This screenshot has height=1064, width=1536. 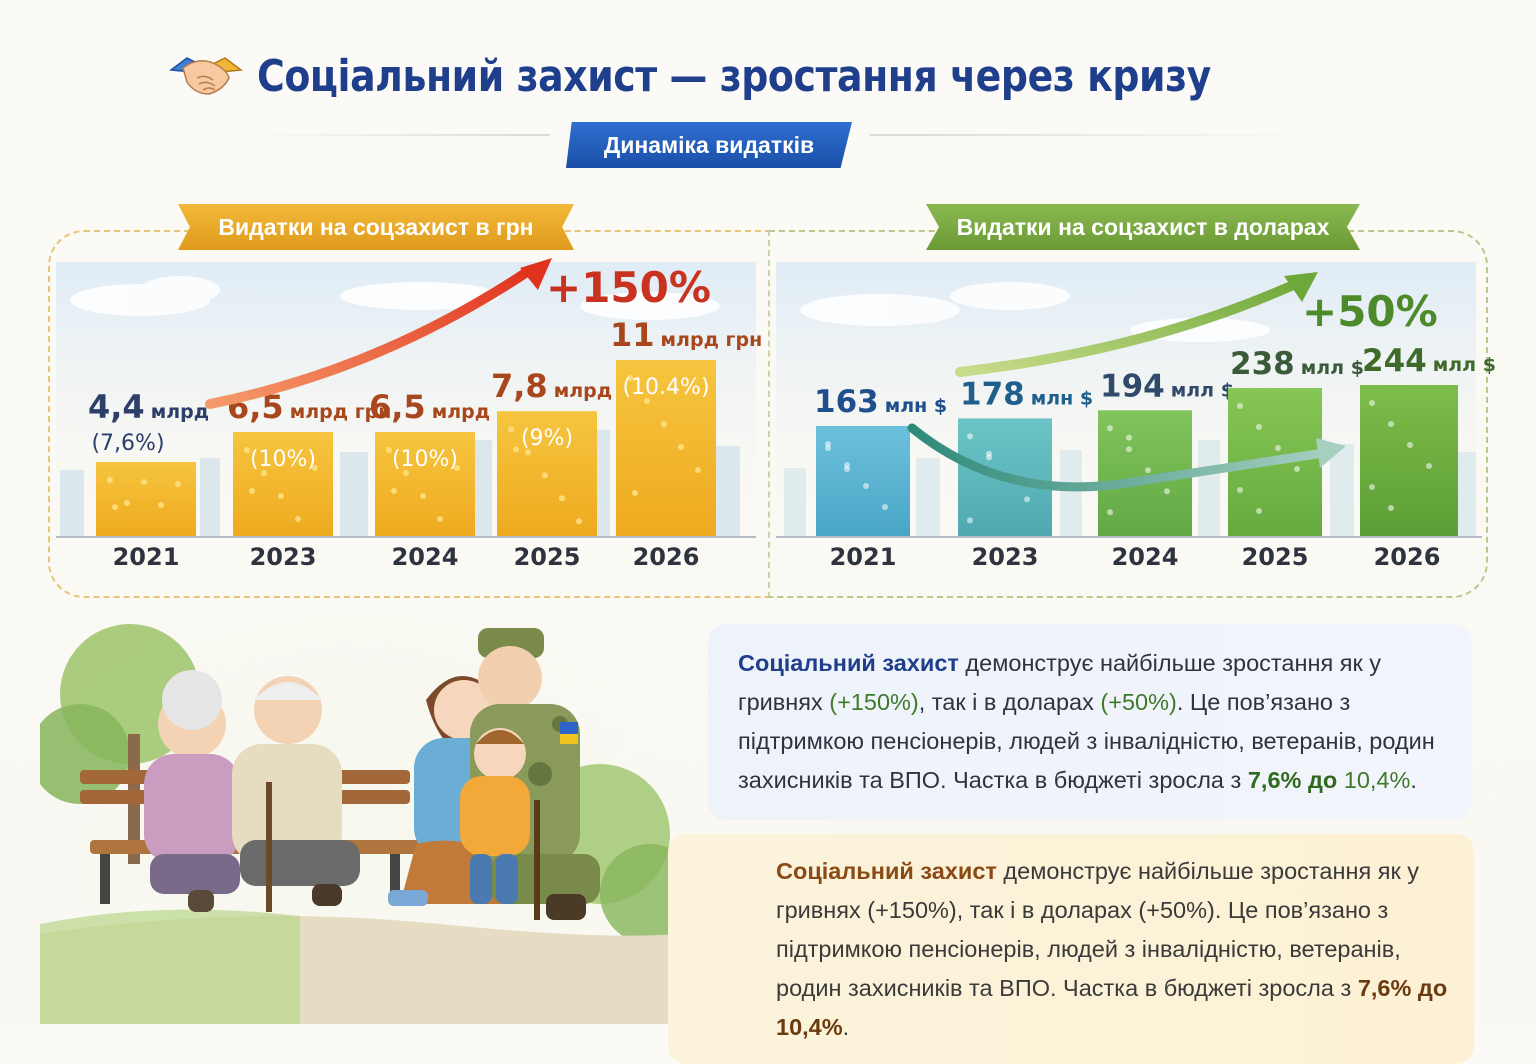 I want to click on x-tick-grn-2024: 2024, so click(x=425, y=557).